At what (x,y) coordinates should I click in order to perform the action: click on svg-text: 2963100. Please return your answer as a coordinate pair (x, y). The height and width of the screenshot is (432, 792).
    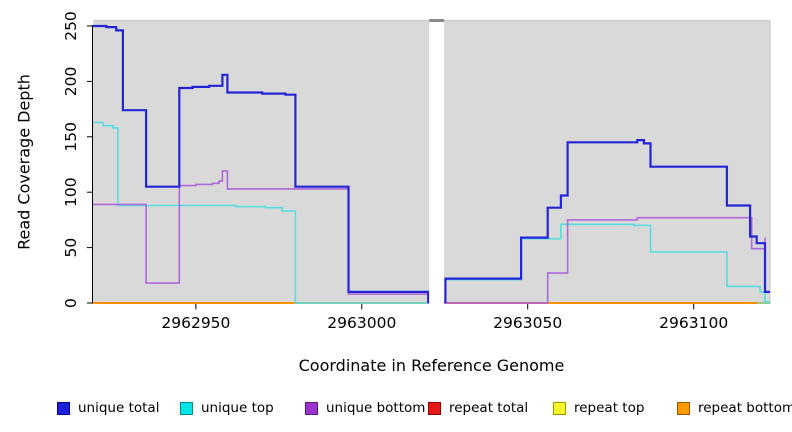
    Looking at the image, I should click on (693, 323).